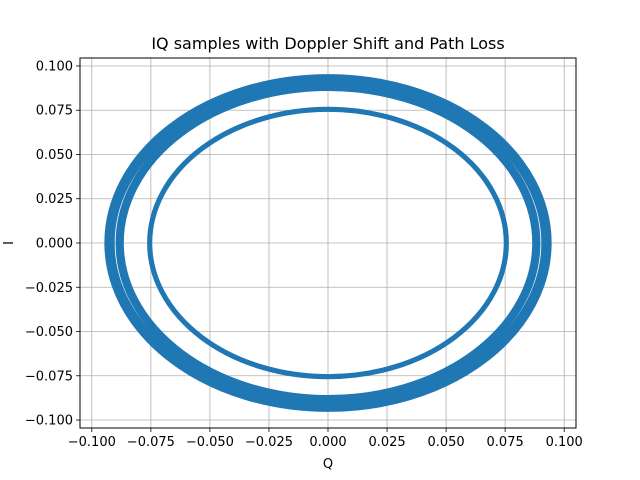  Describe the element at coordinates (445, 442) in the screenshot. I see `x-tick-label: 0.050` at that location.